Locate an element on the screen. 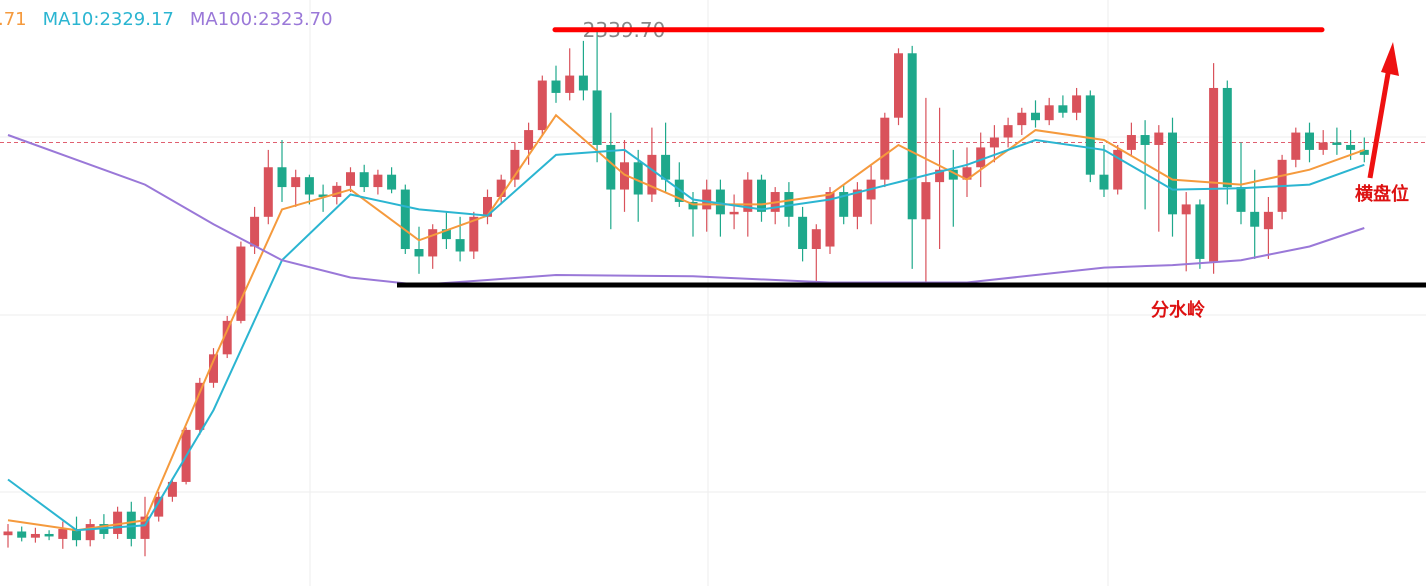  legend-entry: MA10:2329.17 is located at coordinates (108, 19).